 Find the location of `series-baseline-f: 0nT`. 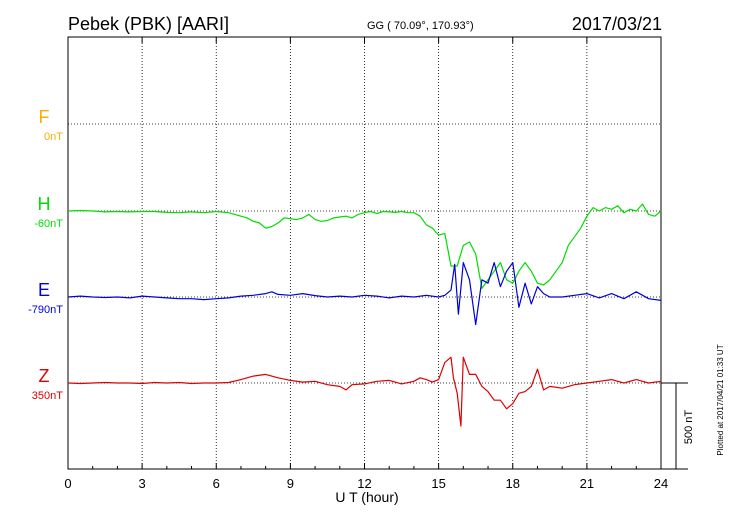

series-baseline-f: 0nT is located at coordinates (53, 137).